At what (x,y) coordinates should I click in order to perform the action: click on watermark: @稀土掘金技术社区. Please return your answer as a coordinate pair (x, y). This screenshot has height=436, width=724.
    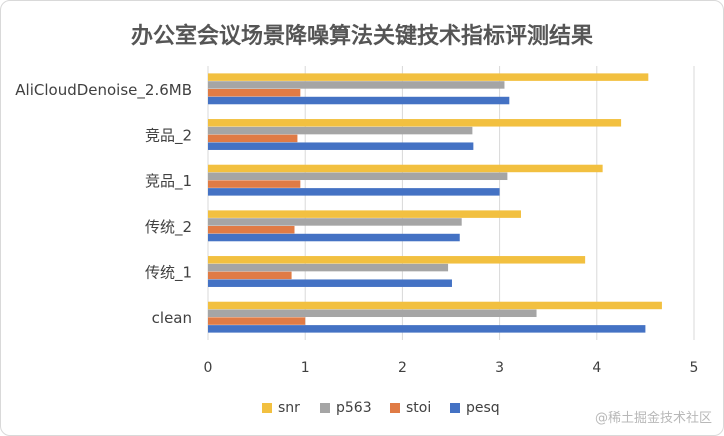
    Looking at the image, I should click on (653, 418).